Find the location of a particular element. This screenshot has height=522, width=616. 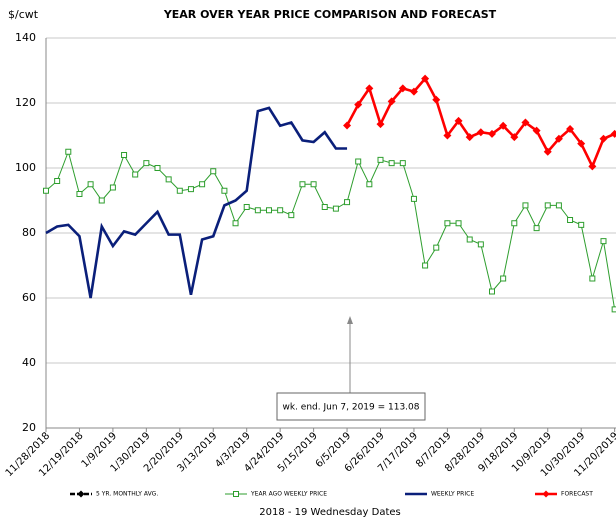

y-tick-label: 40 is located at coordinates (29, 362).